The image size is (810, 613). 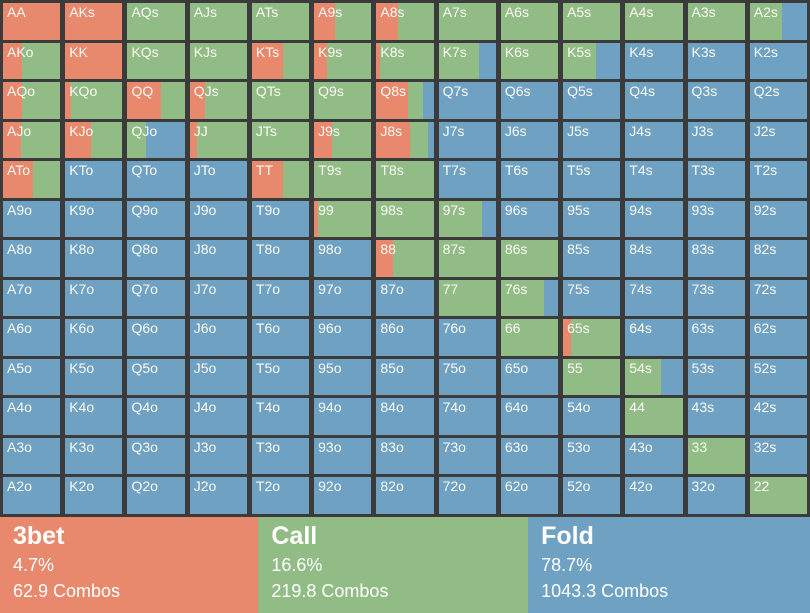 What do you see at coordinates (405, 258) in the screenshot?
I see `hand-cell-88: 88` at bounding box center [405, 258].